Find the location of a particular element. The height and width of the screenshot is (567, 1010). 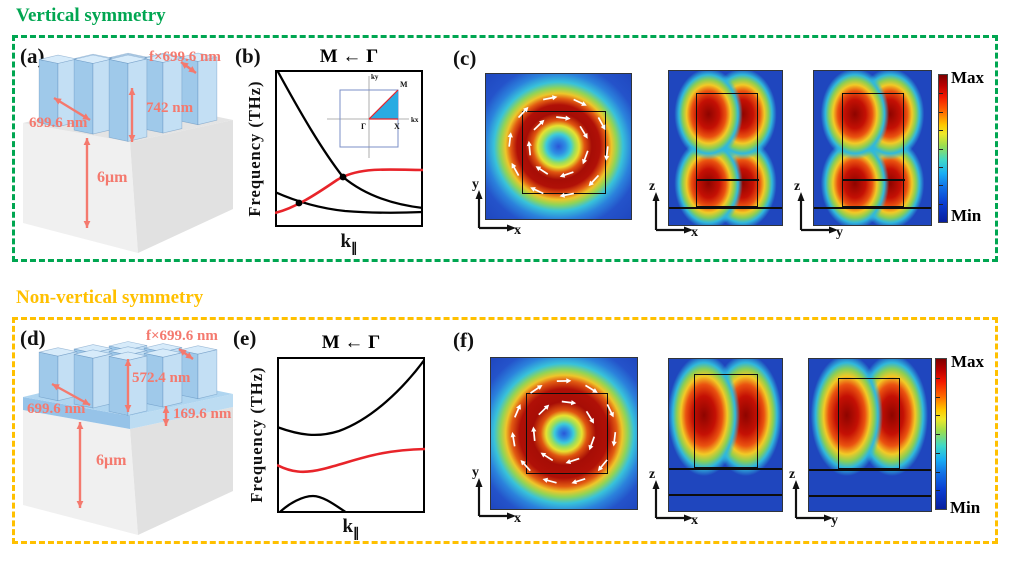

mode-profile-zy-nonvertical is located at coordinates (870, 435).